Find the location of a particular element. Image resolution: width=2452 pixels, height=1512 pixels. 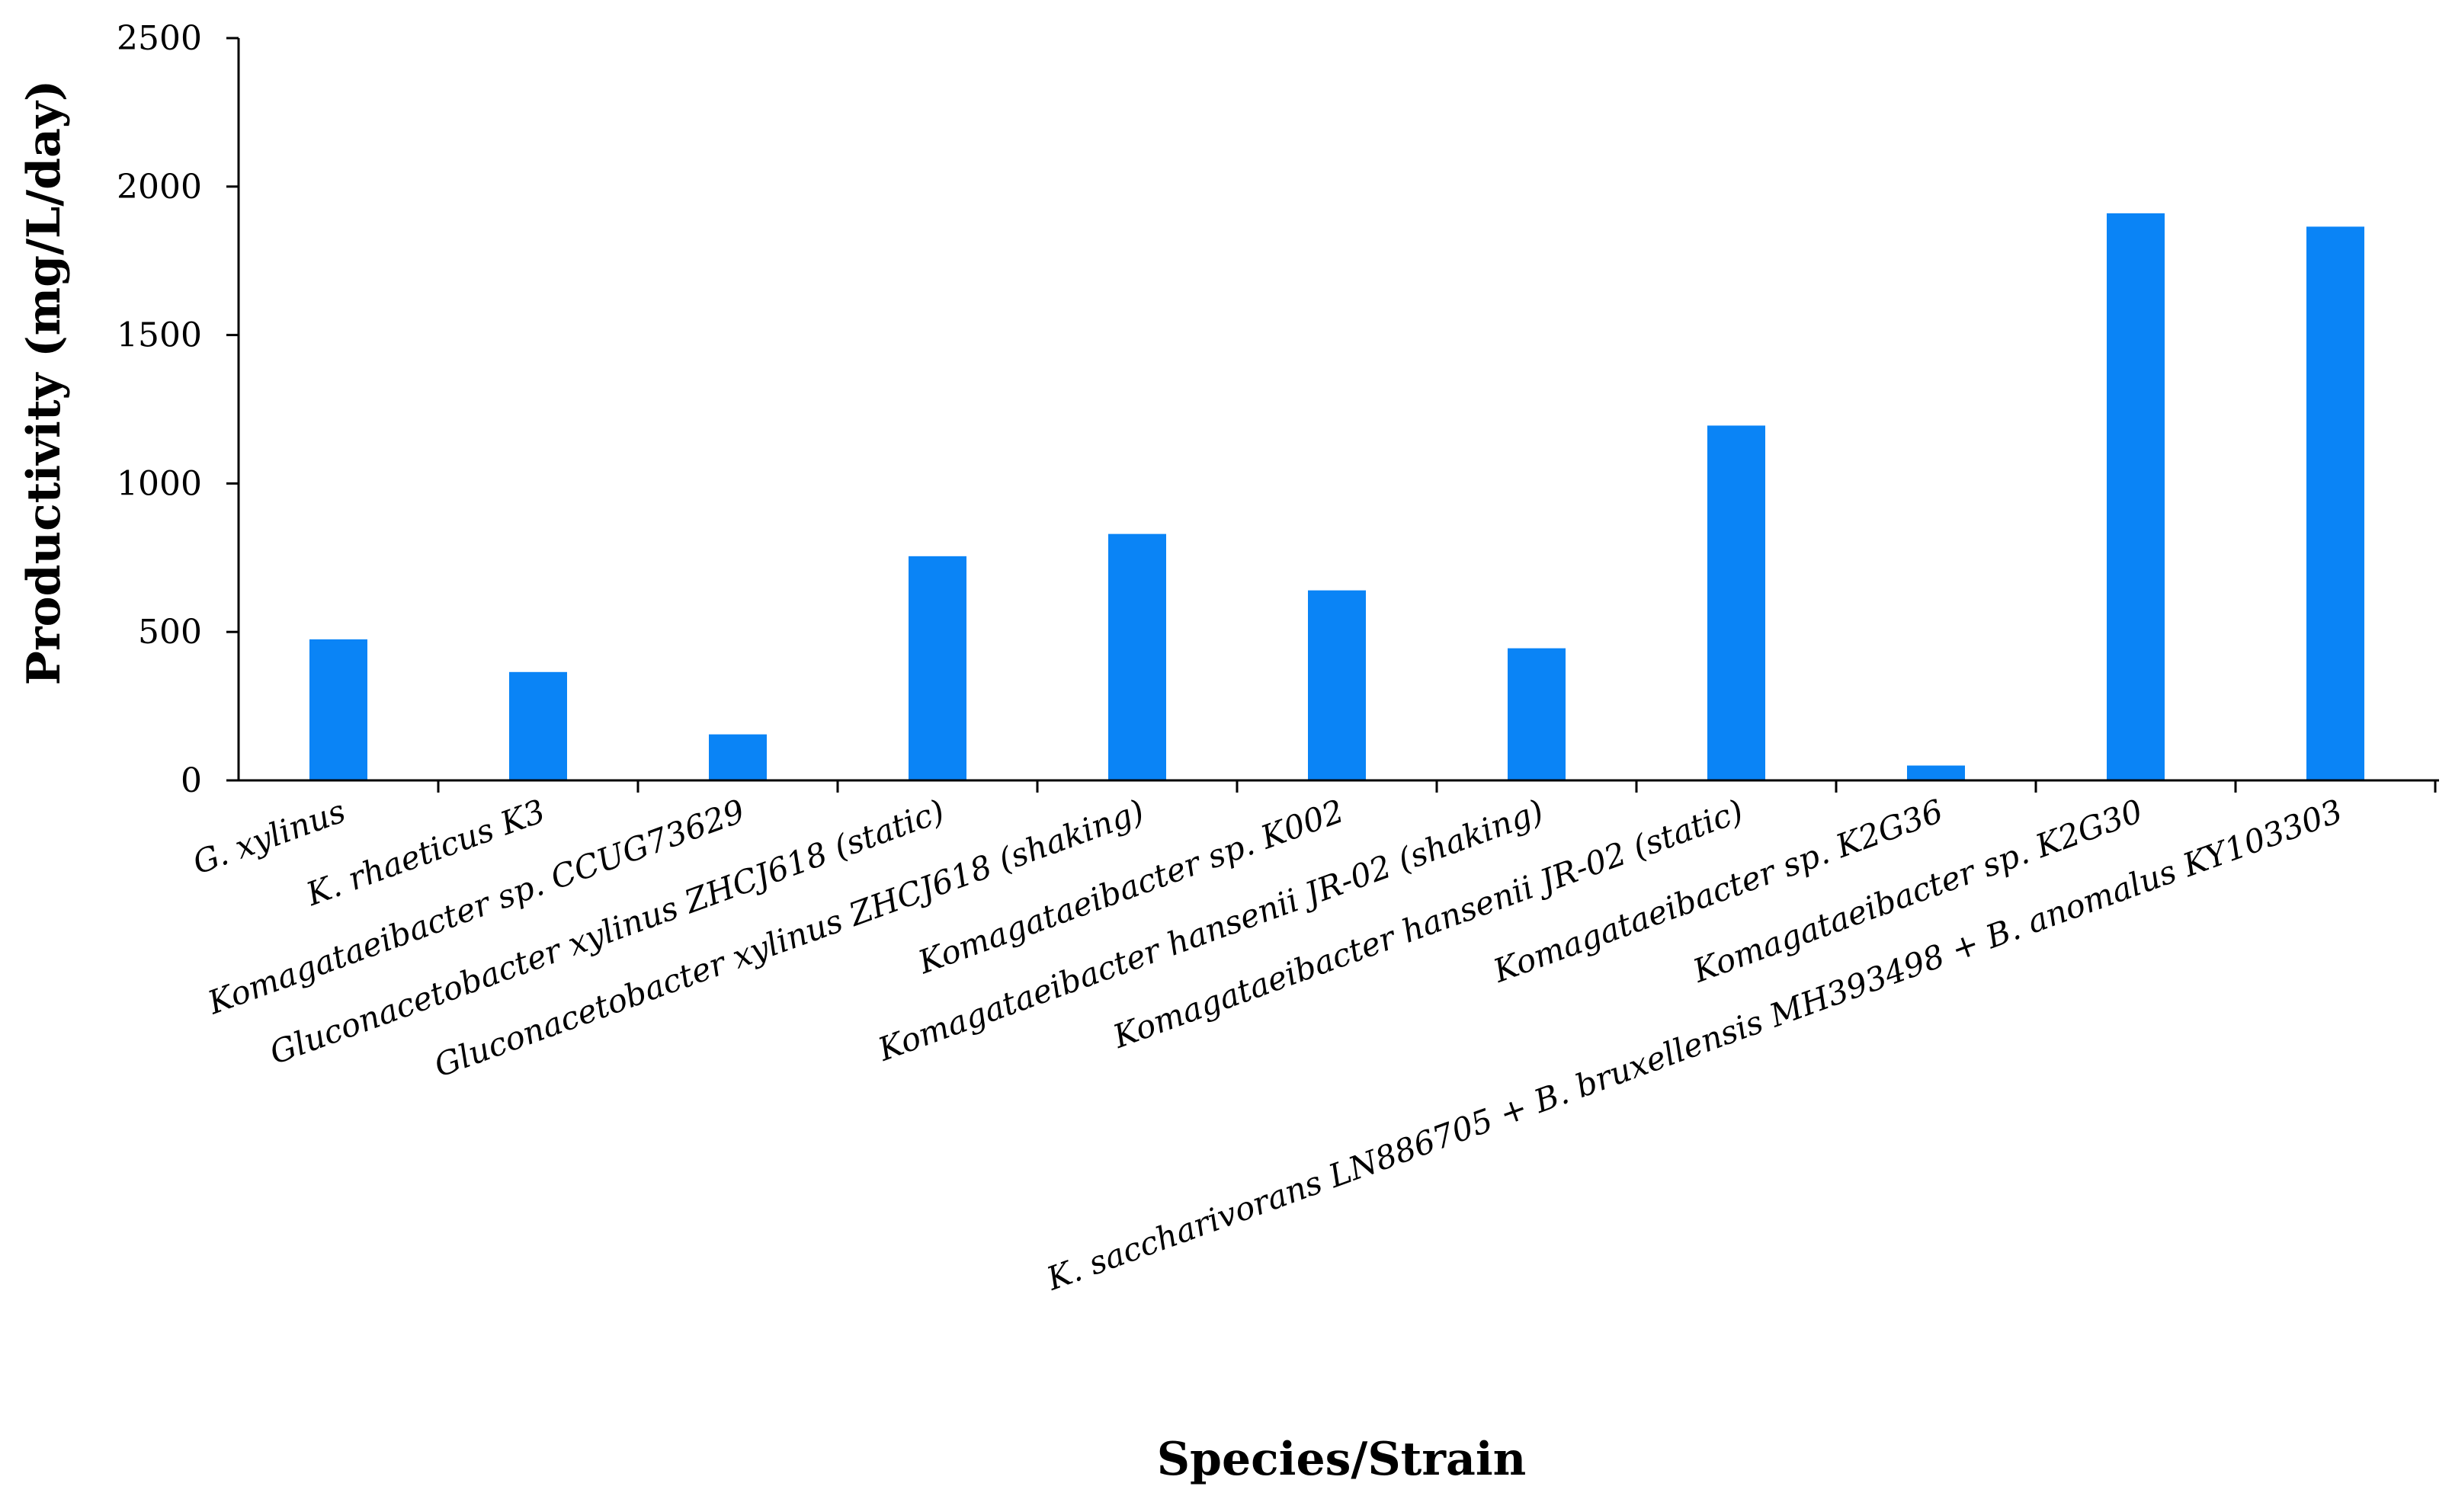

y-axis-ticks: 0 500 1000 1500 2000 2500 is located at coordinates (178, 409).